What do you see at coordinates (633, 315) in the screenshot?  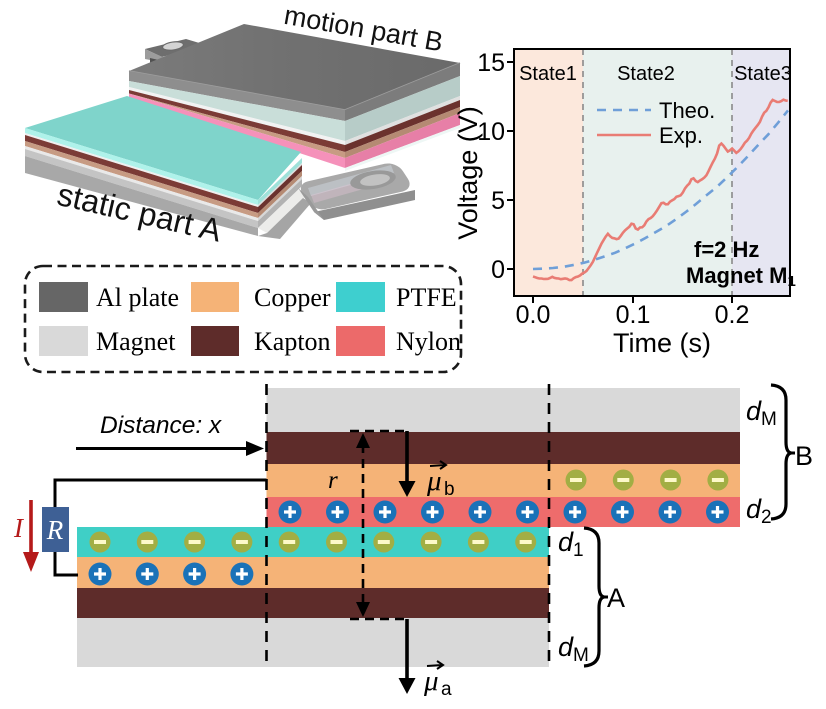 I see `svg-text: 0.1` at bounding box center [633, 315].